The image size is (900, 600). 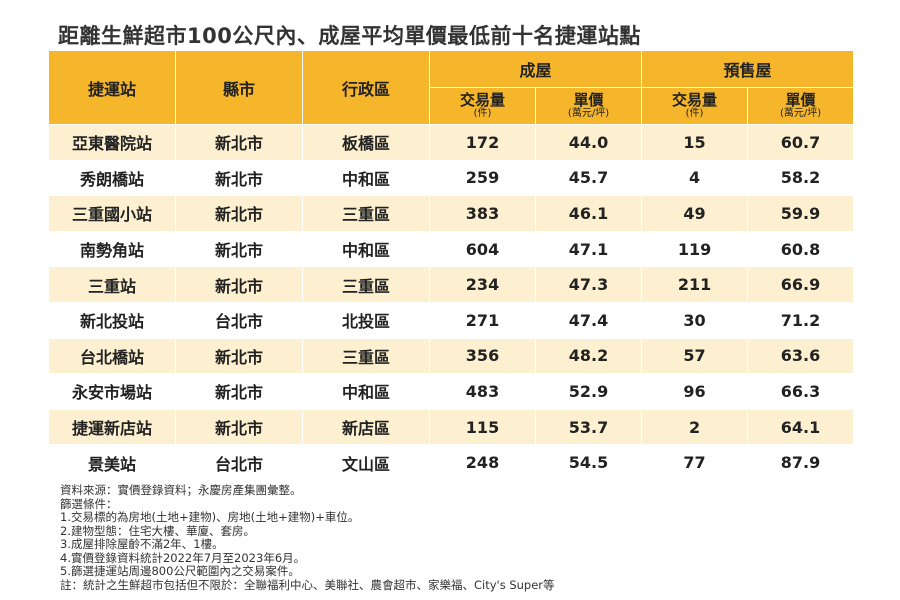 I want to click on cell-district: 新店區, so click(x=366, y=427).